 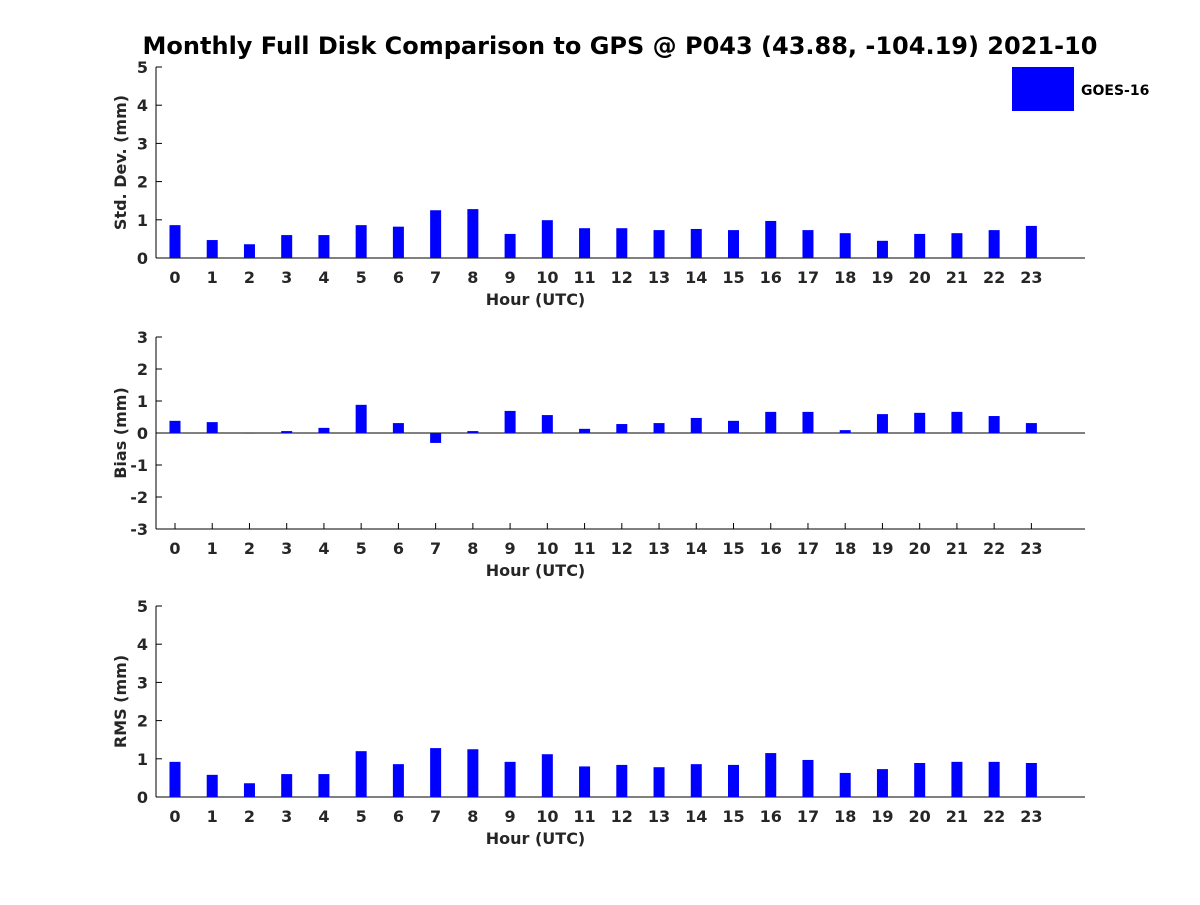 I want to click on x-tick-label: 13, so click(x=659, y=277).